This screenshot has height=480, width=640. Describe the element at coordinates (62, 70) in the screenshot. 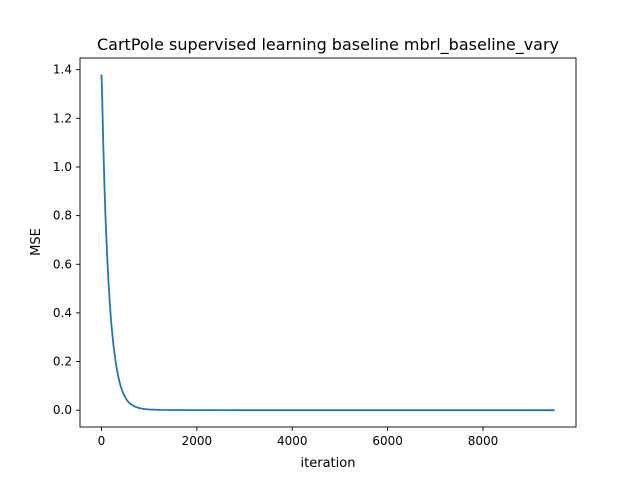

I see `y-tick-label: 1.4` at that location.